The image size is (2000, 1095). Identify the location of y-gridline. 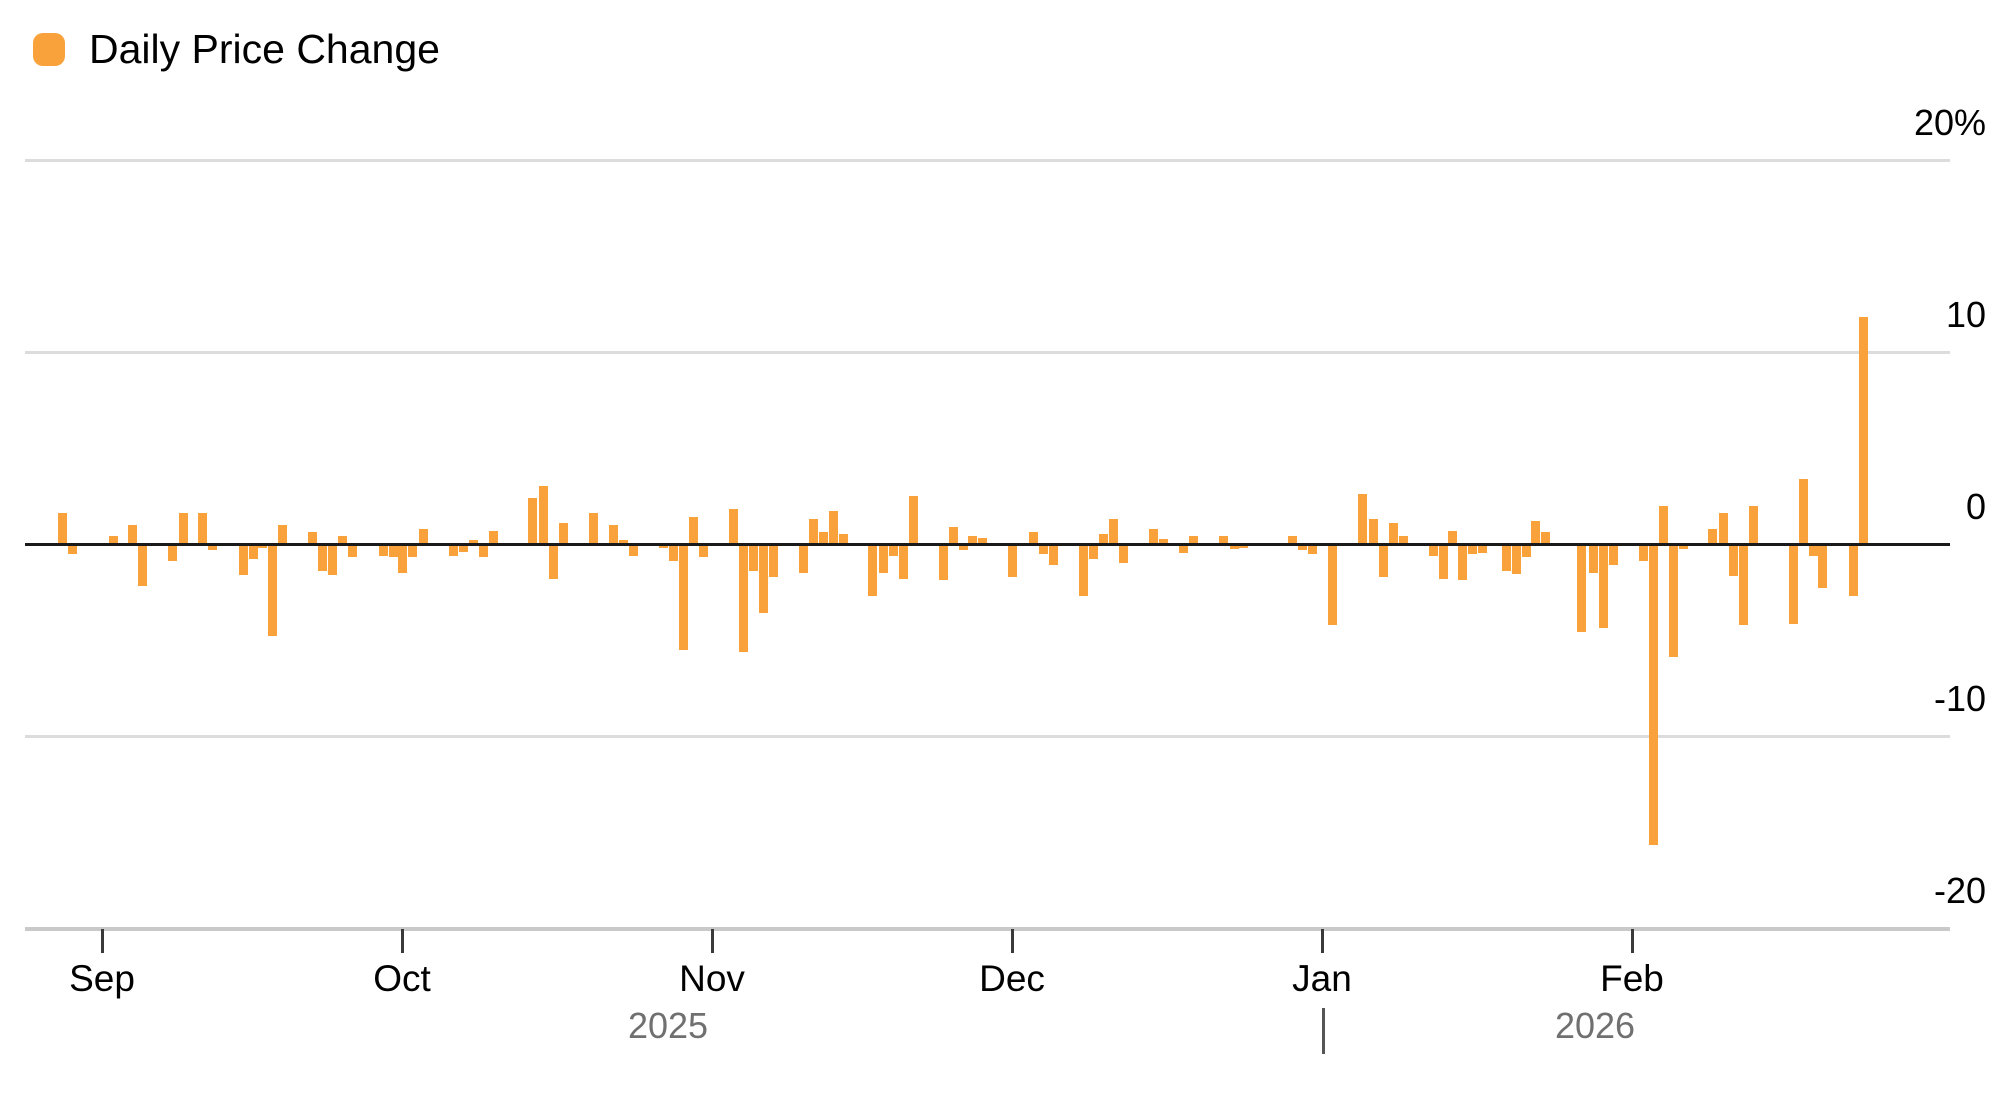
(987, 160).